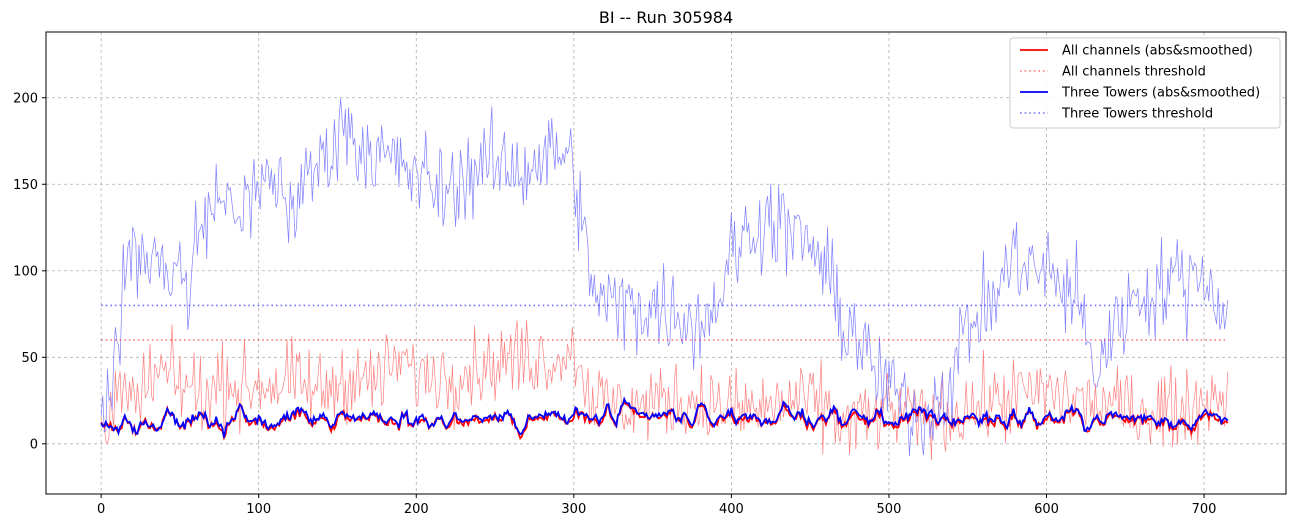 Image resolution: width=1296 pixels, height=528 pixels. What do you see at coordinates (664, 417) in the screenshot?
I see `smoothed-line` at bounding box center [664, 417].